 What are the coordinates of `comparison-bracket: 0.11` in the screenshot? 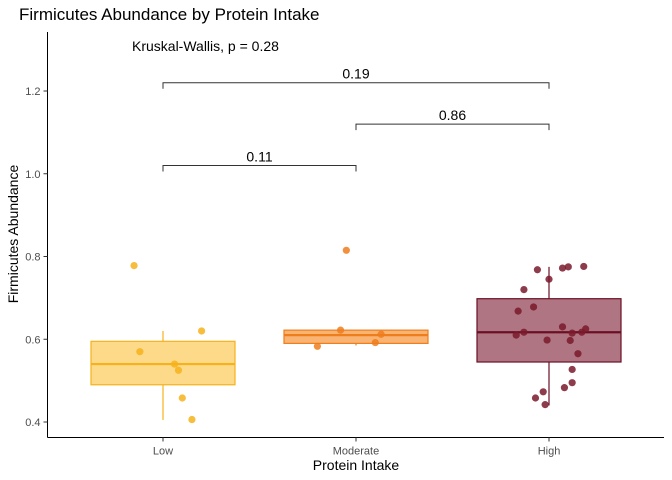 It's located at (259, 160).